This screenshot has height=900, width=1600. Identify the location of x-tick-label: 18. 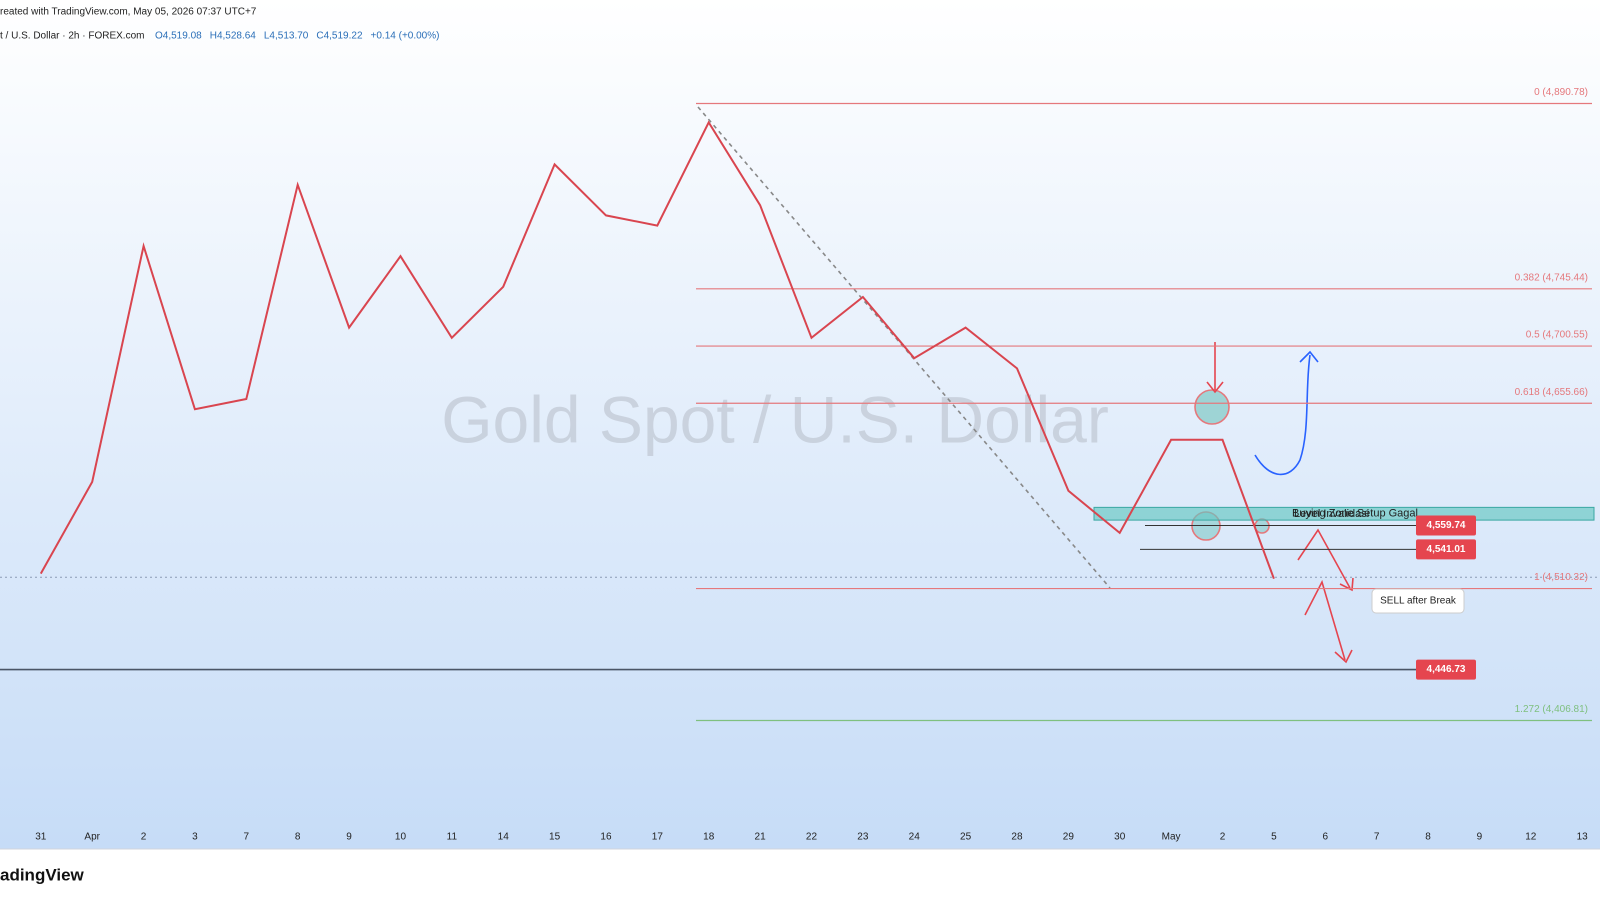
(709, 837).